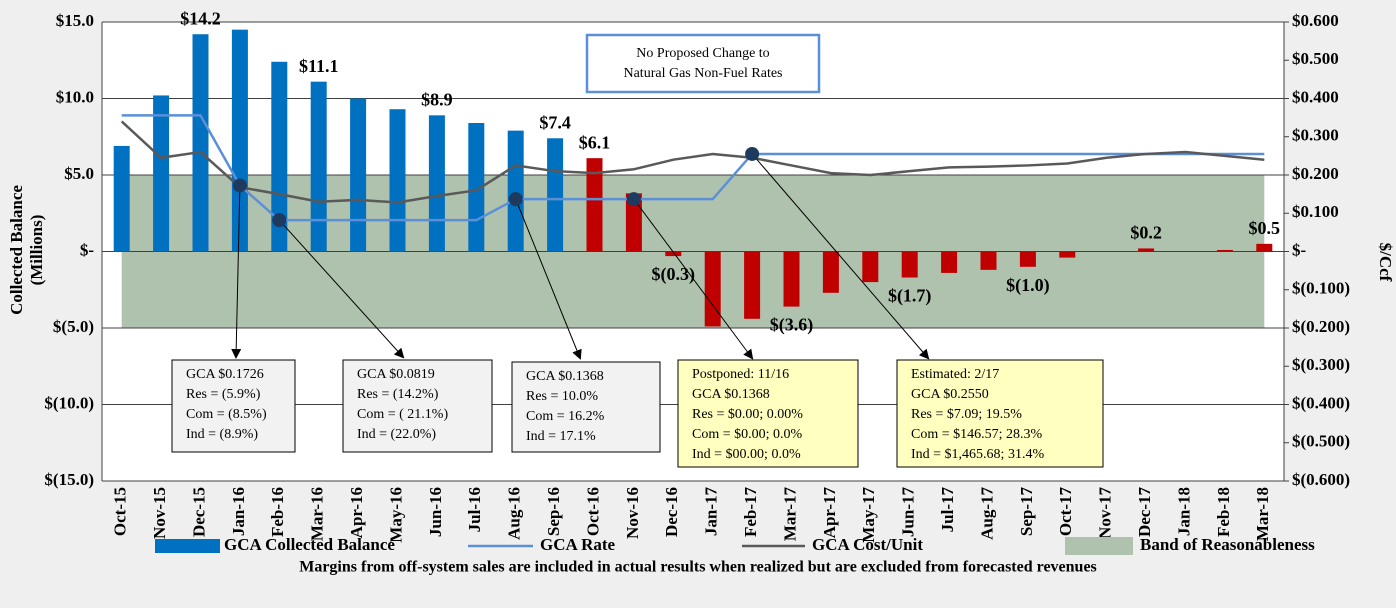 The height and width of the screenshot is (608, 1396). Describe the element at coordinates (16, 250) in the screenshot. I see `y-axis-title: Collected Balance` at that location.